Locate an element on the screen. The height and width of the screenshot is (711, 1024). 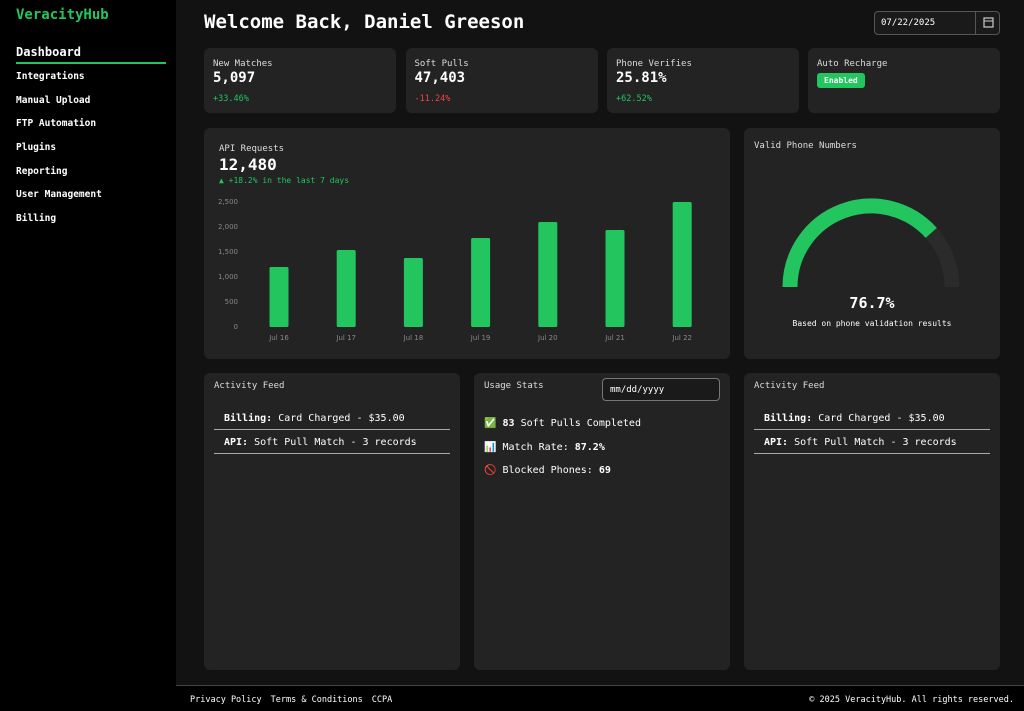
stat-card: Phone Verifies 25.81% +62.52% is located at coordinates (703, 80).